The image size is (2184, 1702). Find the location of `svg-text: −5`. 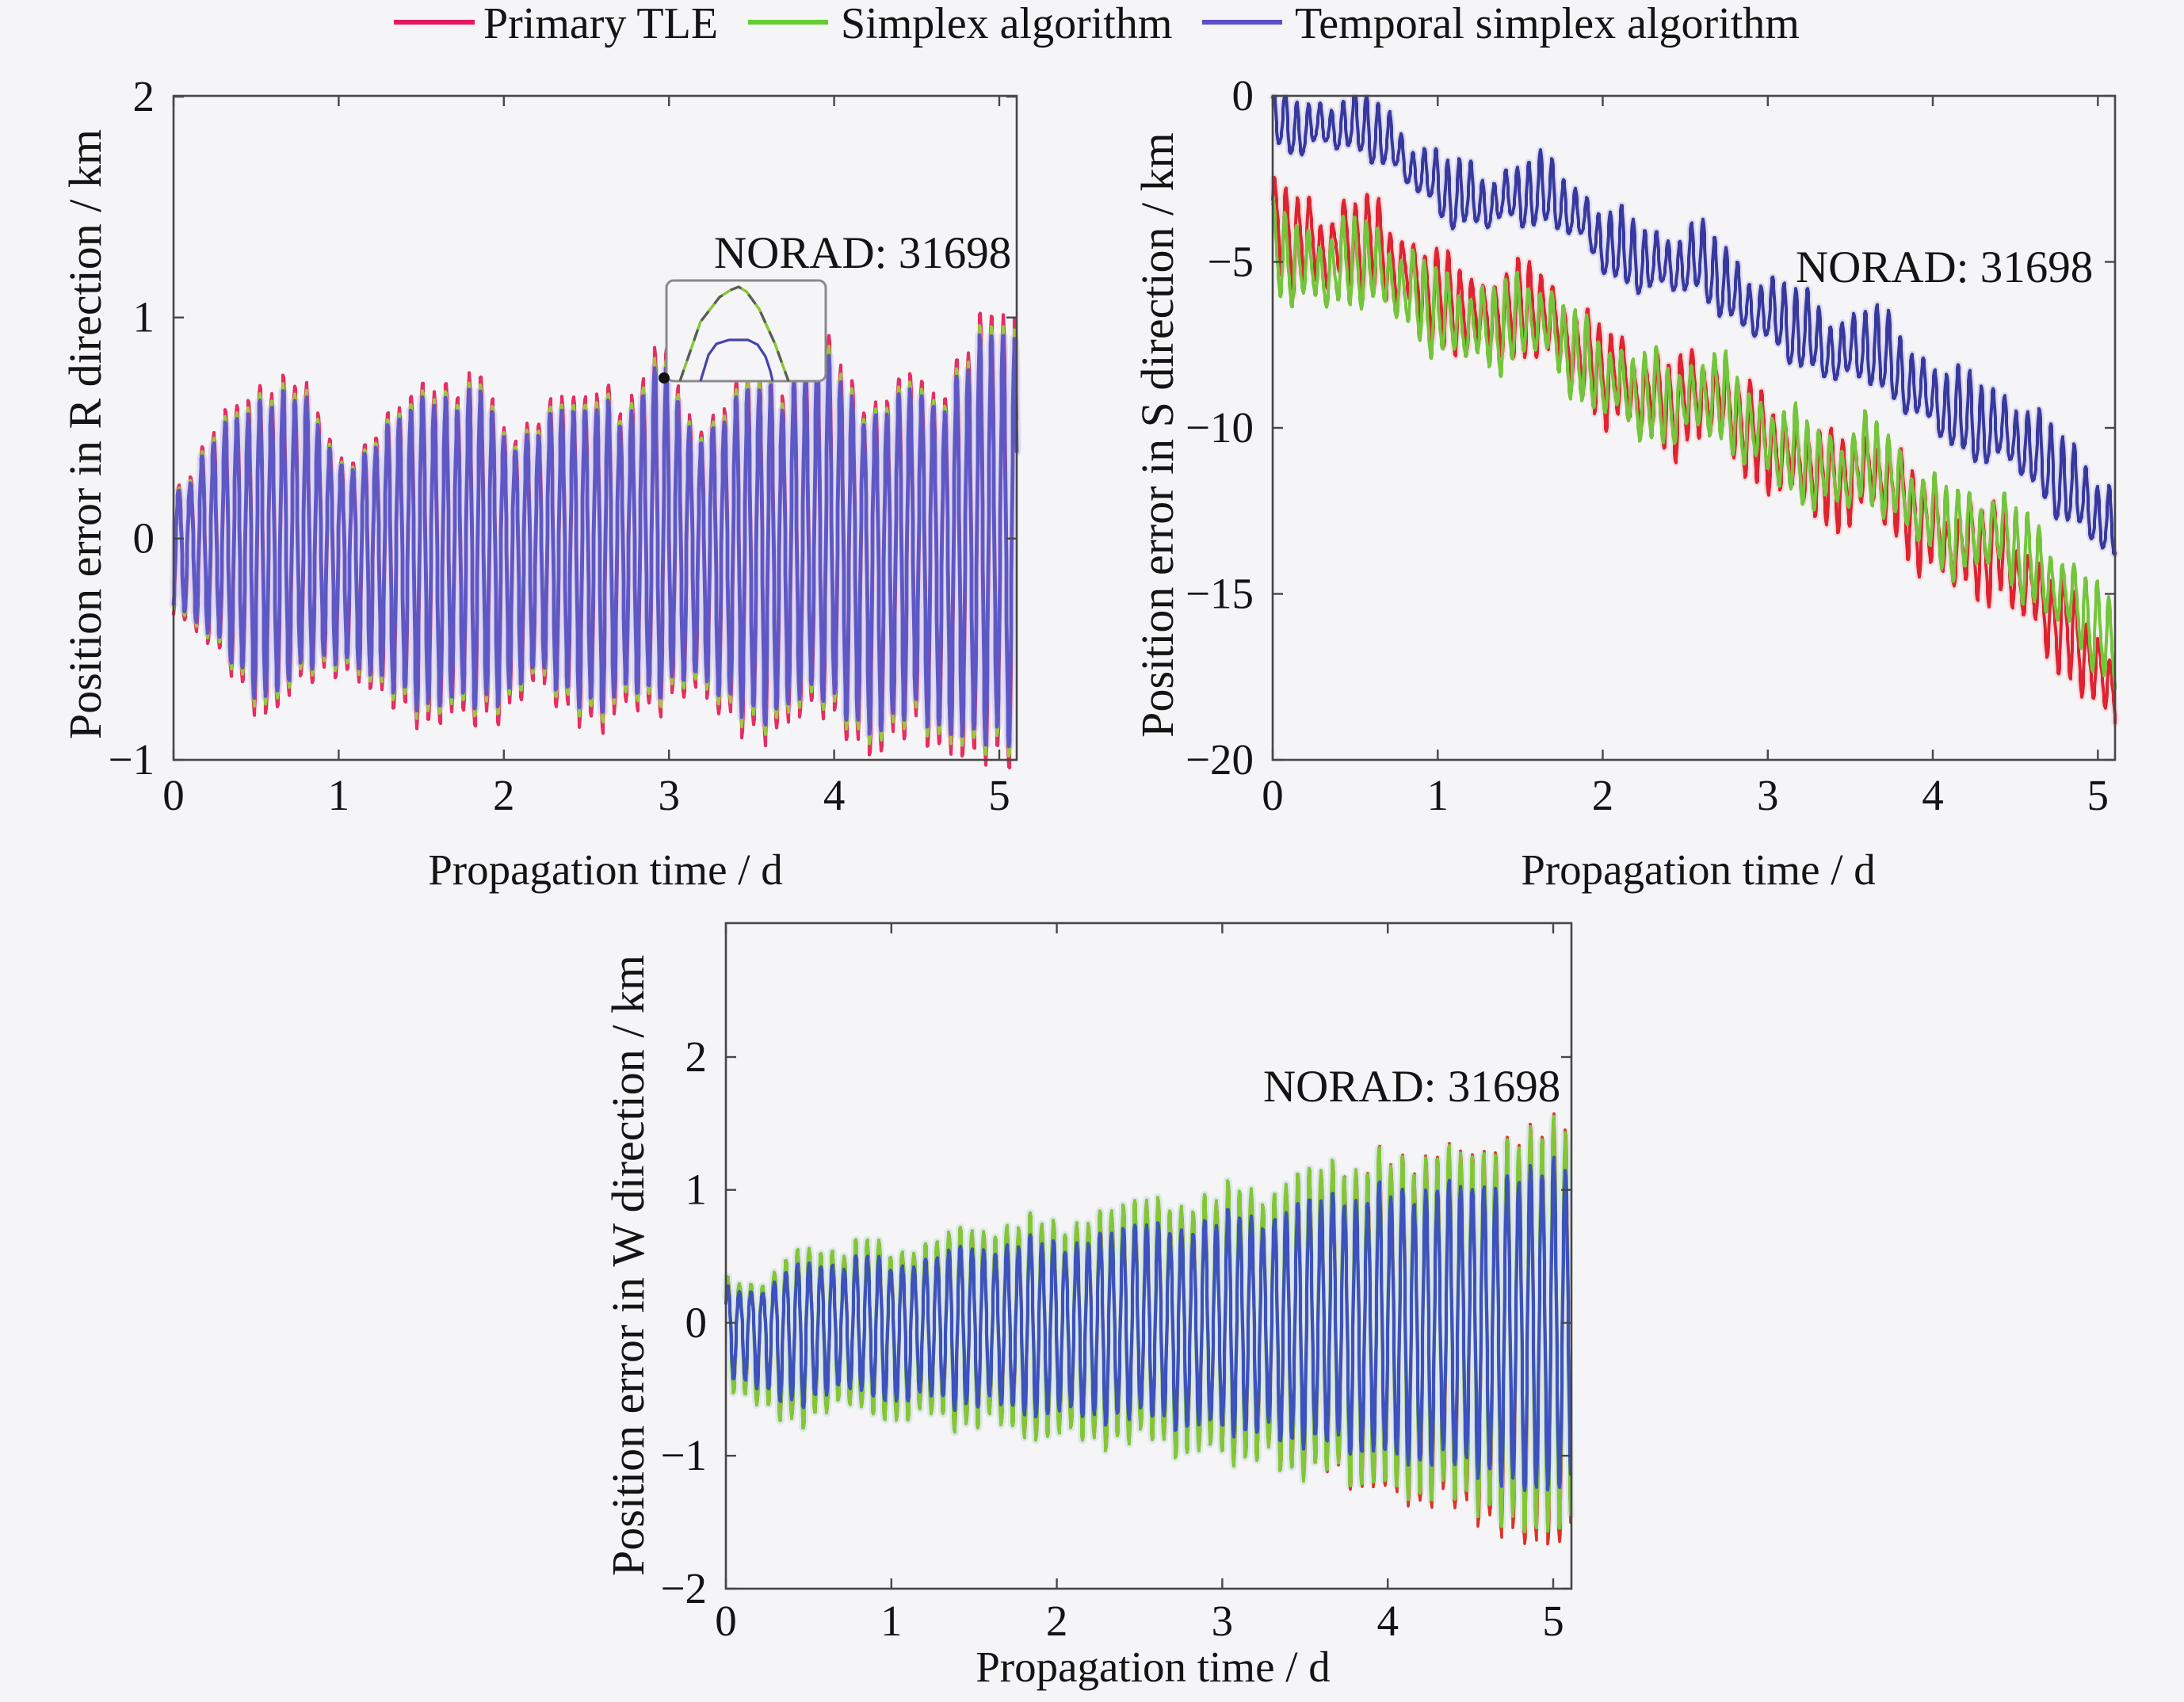

svg-text: −5 is located at coordinates (1230, 262).